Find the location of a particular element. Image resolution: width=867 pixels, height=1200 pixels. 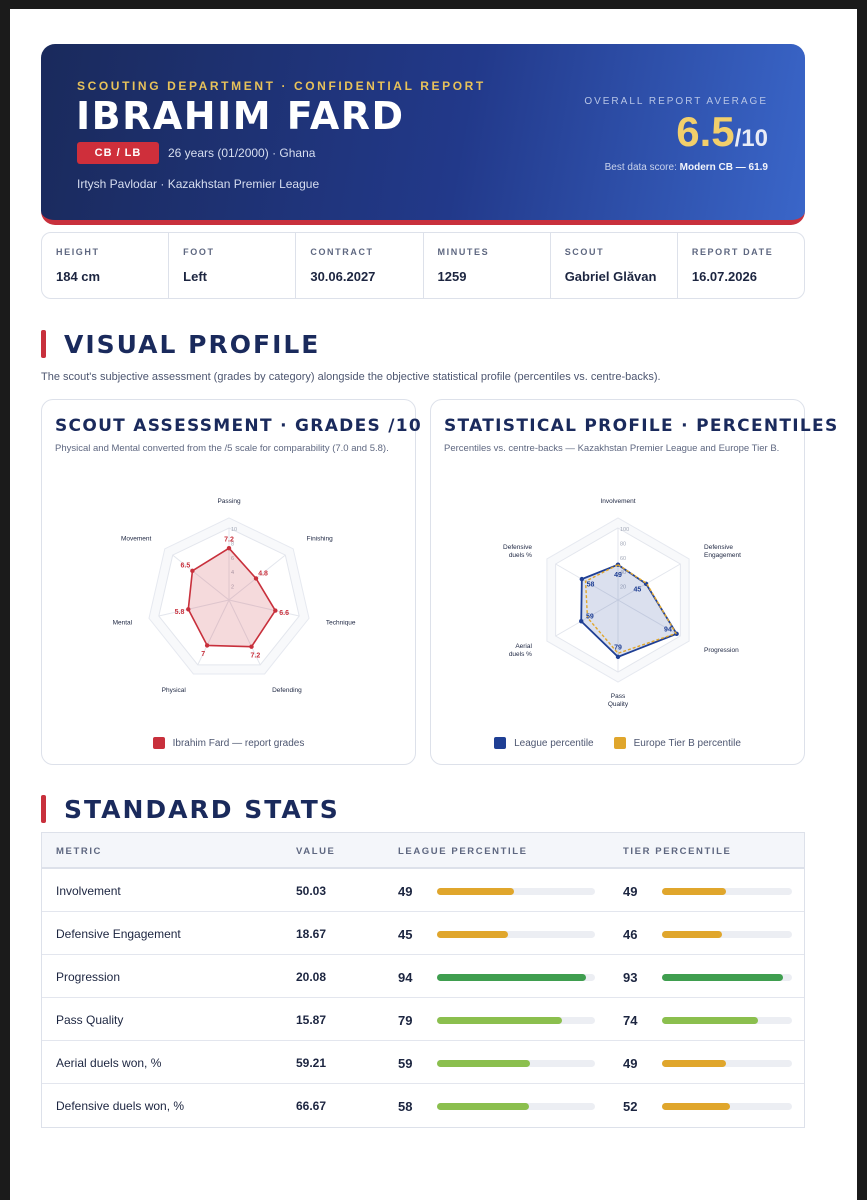

table-row: Pass Quality 15.87 79 74 is located at coordinates (423, 1019).